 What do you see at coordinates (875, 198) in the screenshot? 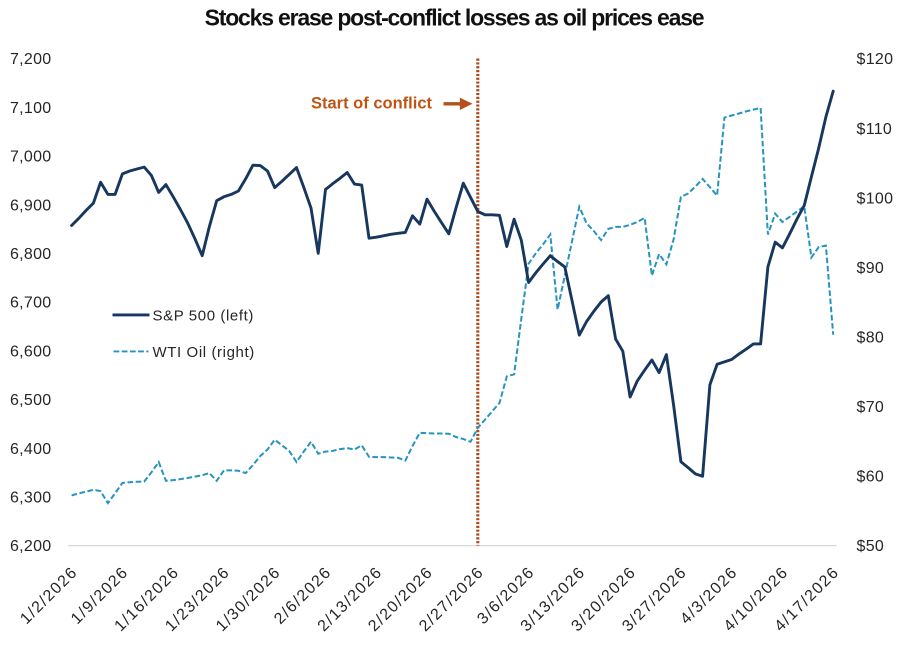
I see `svg-text: $100` at bounding box center [875, 198].